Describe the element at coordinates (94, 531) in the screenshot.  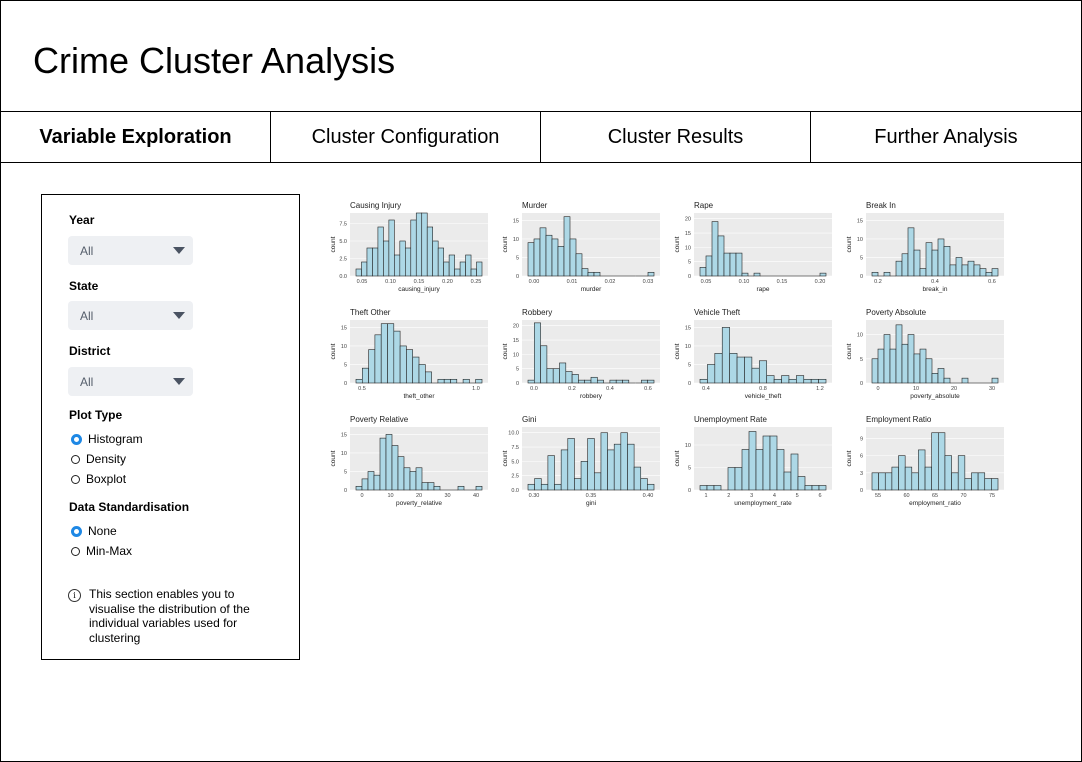
I see `standardisation-none-radio: None` at that location.